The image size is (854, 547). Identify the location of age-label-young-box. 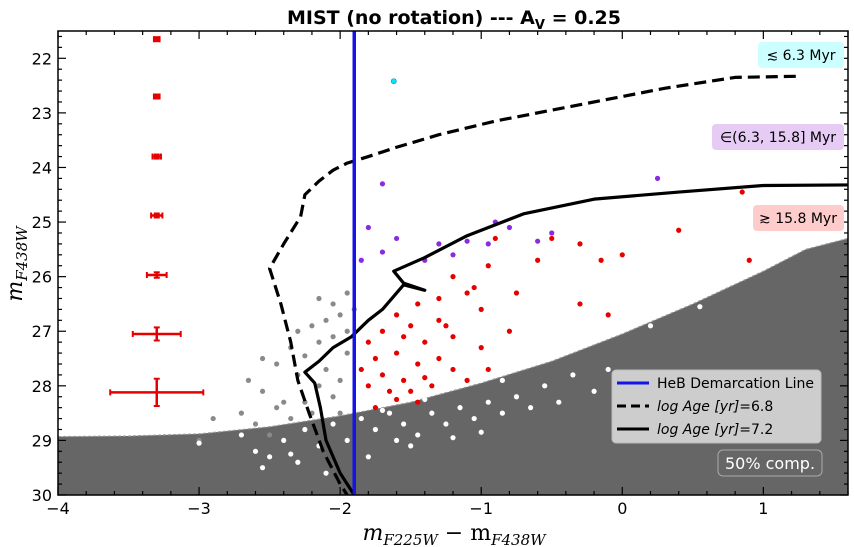
(801, 55).